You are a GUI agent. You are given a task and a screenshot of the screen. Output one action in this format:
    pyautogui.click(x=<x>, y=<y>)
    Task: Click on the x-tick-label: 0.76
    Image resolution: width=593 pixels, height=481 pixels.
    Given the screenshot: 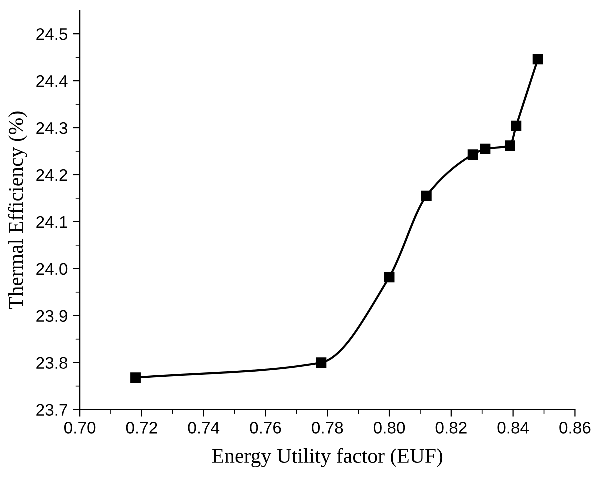 What is the action you would take?
    pyautogui.click(x=266, y=428)
    